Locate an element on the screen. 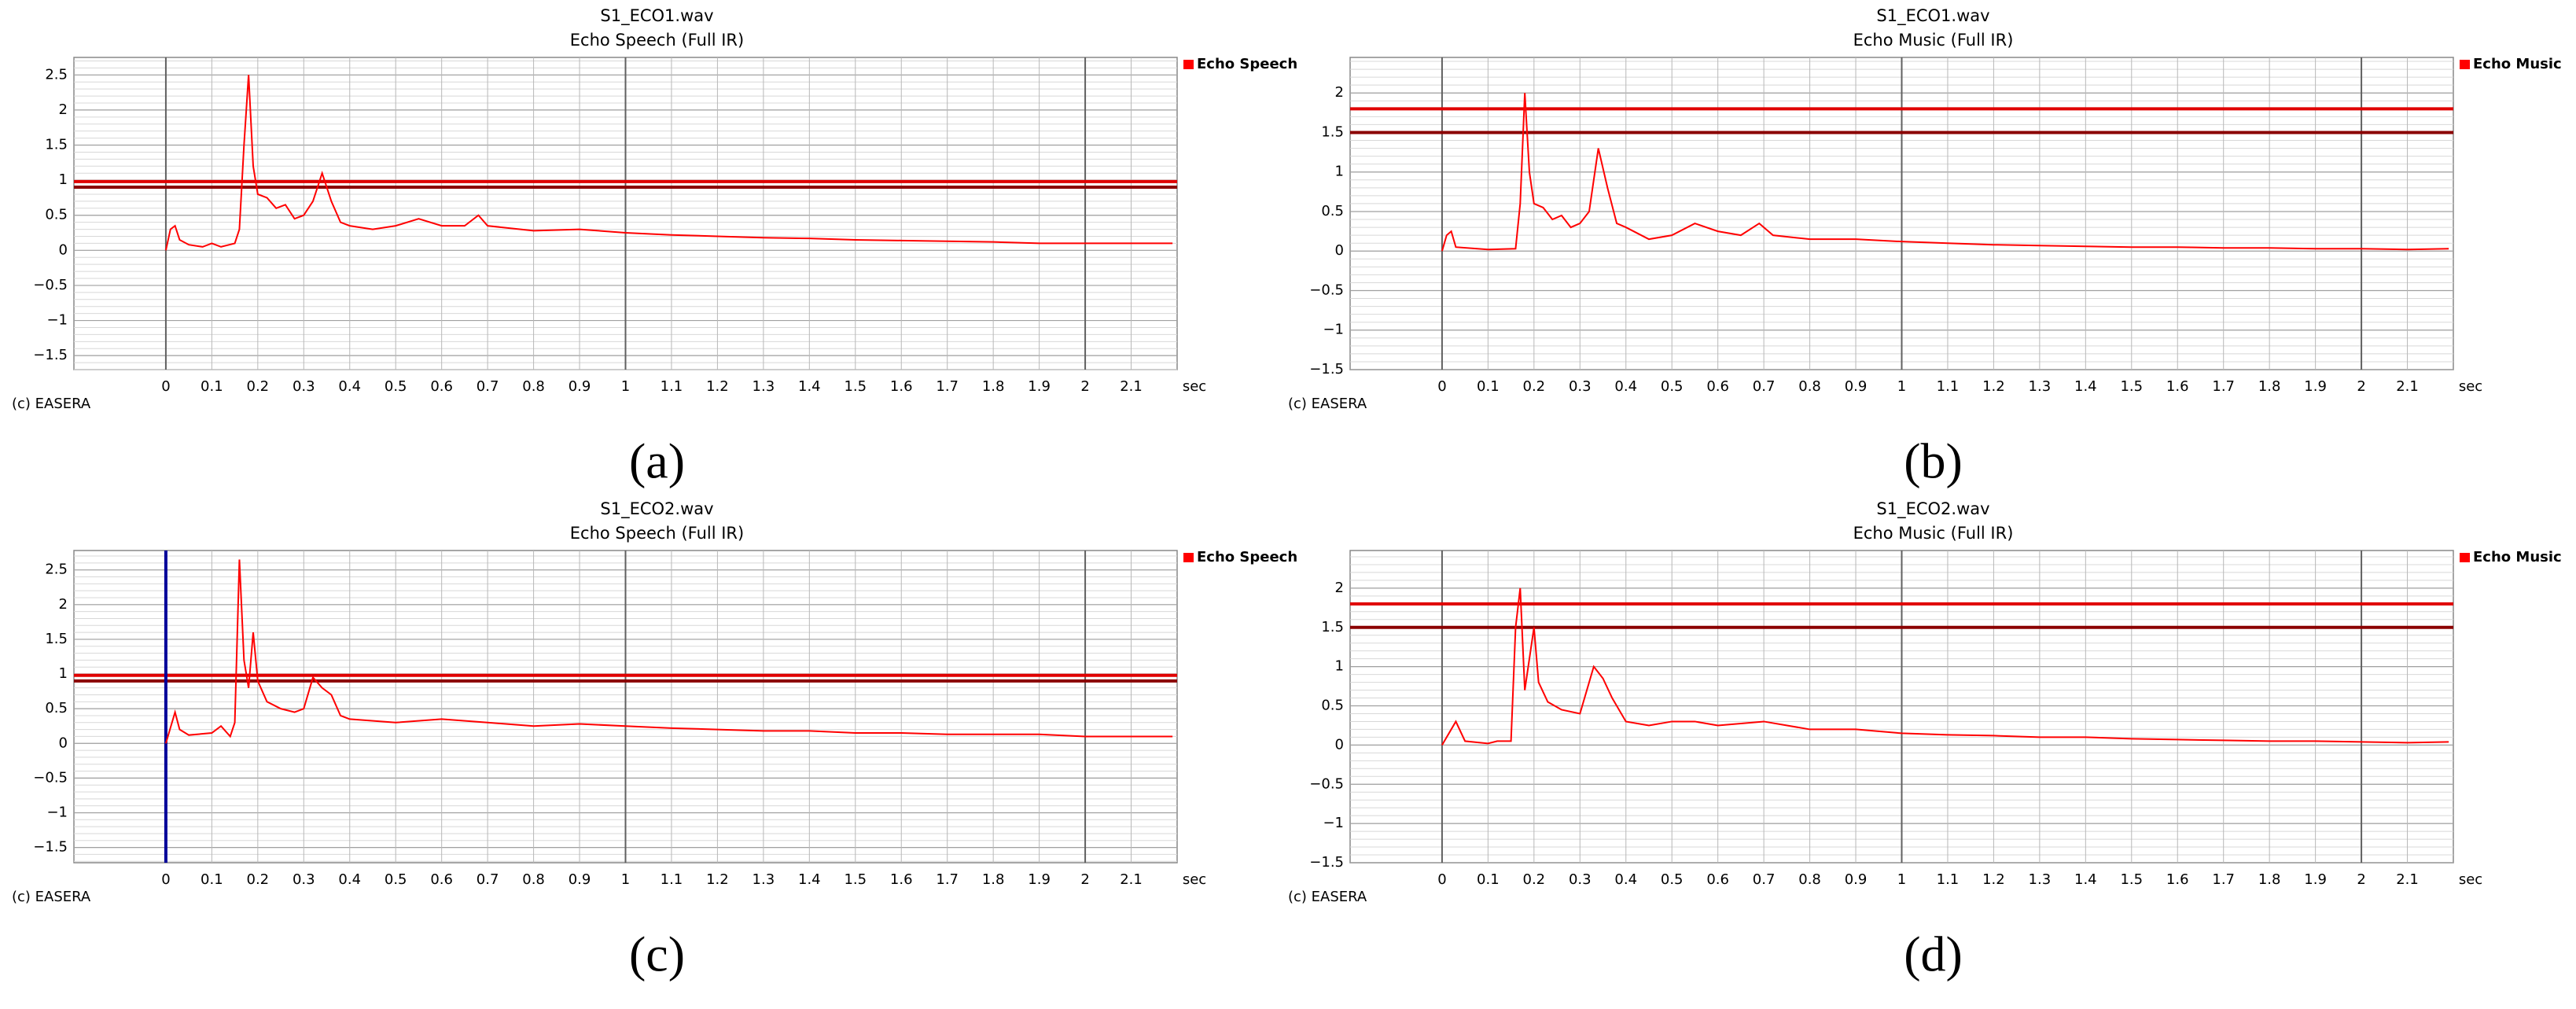  chart-title: S1_ECO1.wav is located at coordinates (1932, 16).